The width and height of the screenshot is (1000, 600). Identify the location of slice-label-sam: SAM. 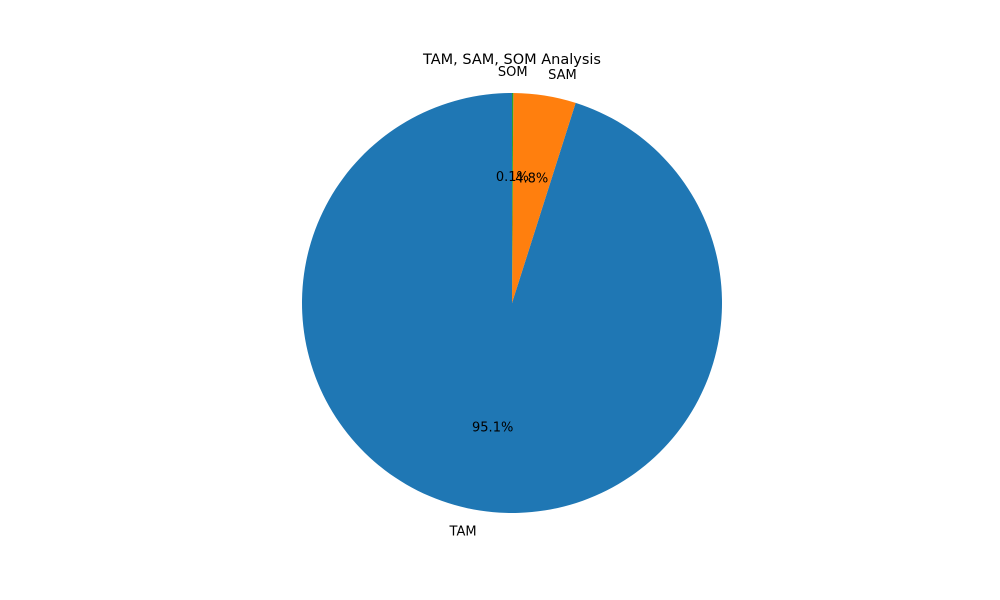
(562, 75).